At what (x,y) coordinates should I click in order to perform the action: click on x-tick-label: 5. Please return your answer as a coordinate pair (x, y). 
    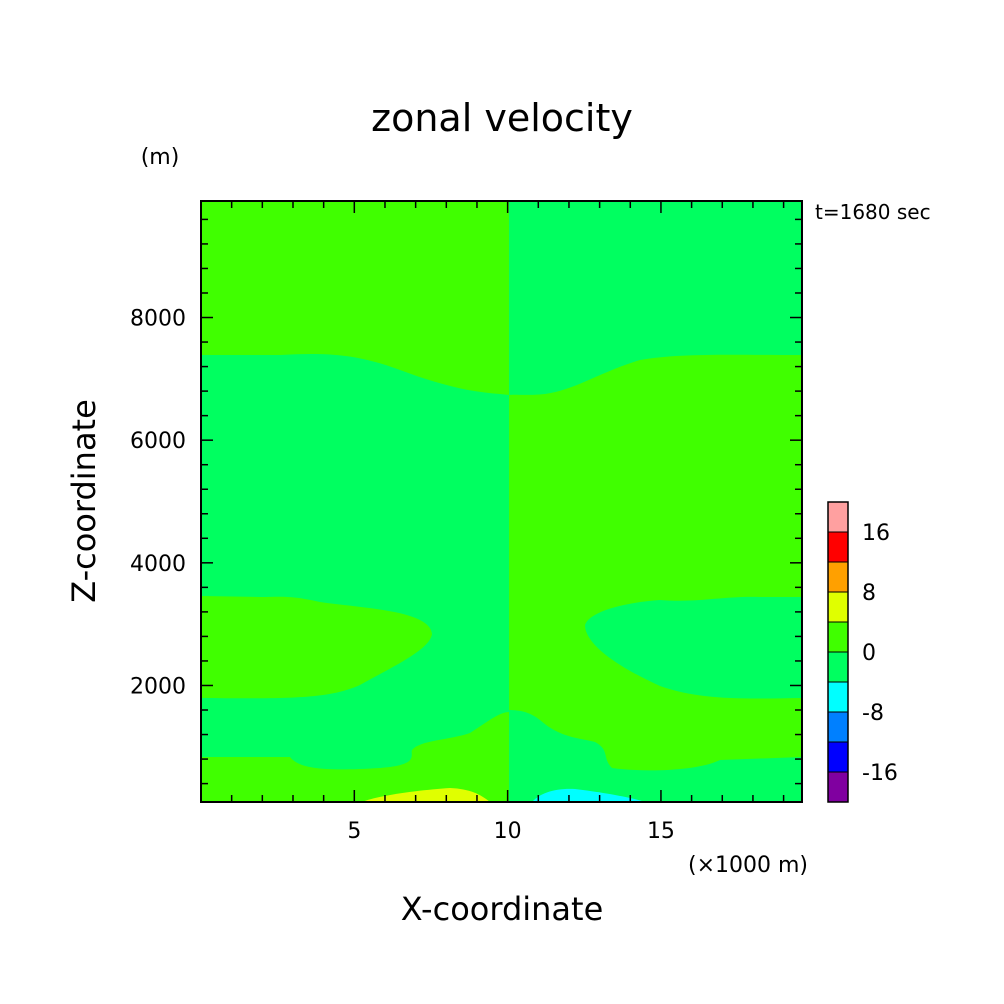
    Looking at the image, I should click on (354, 831).